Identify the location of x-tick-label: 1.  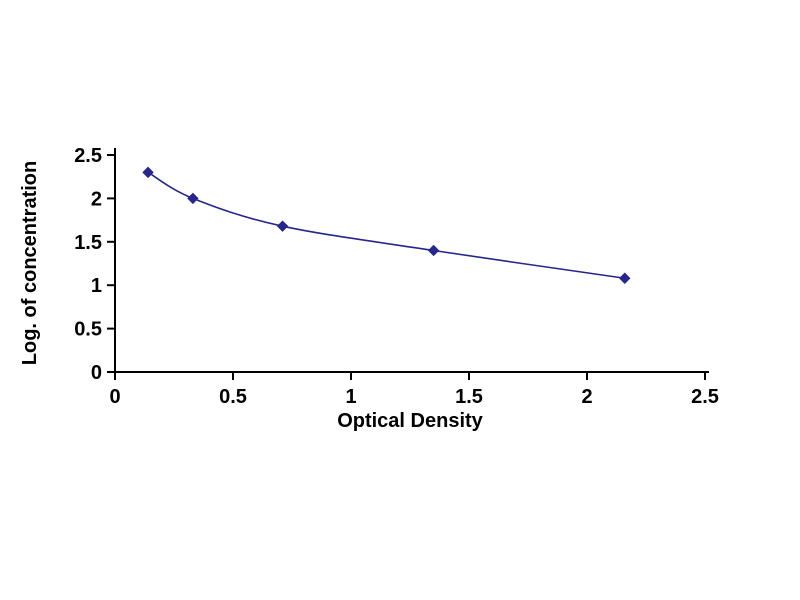
(350, 397).